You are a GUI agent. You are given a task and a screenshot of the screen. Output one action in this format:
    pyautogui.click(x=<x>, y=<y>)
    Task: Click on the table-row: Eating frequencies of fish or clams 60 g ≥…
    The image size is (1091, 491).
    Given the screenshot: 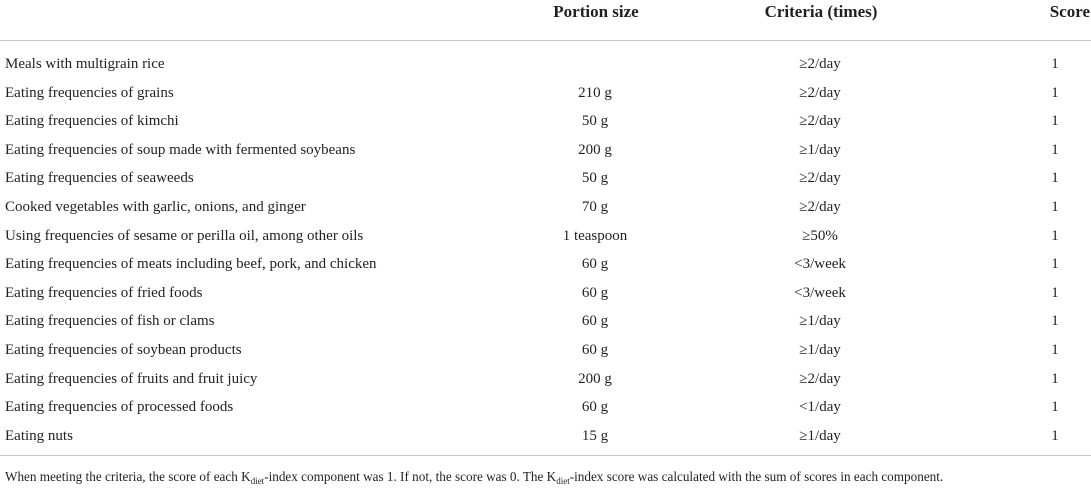 What is the action you would take?
    pyautogui.click(x=545, y=321)
    